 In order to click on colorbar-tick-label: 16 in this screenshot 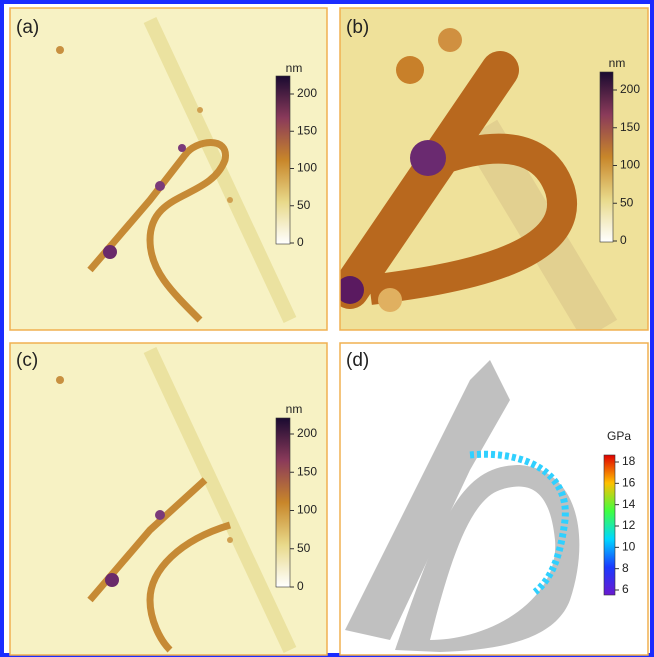, I will do `click(629, 483)`.